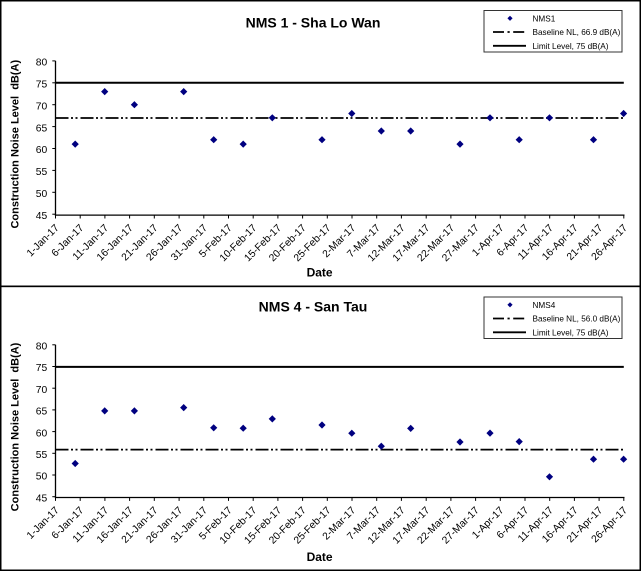  I want to click on svg-text: Baseline NL, 66.9 dB(A), so click(577, 32).